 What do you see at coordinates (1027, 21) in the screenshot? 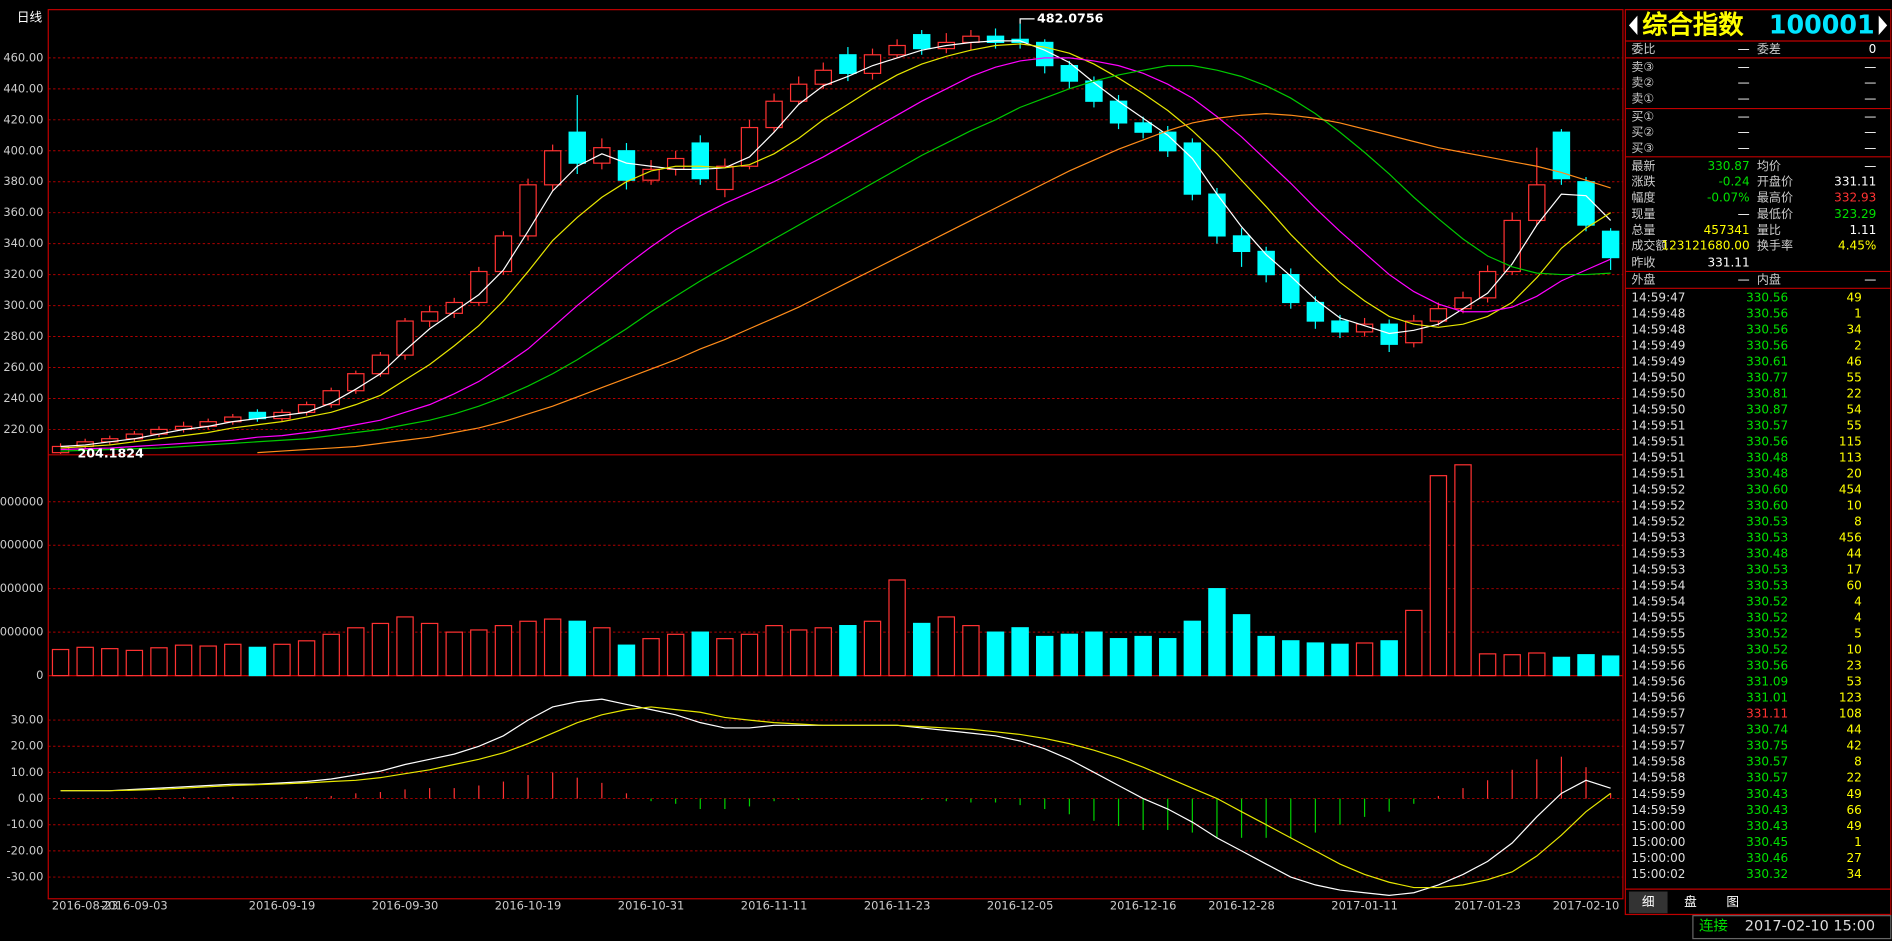
I see `high-marker` at bounding box center [1027, 21].